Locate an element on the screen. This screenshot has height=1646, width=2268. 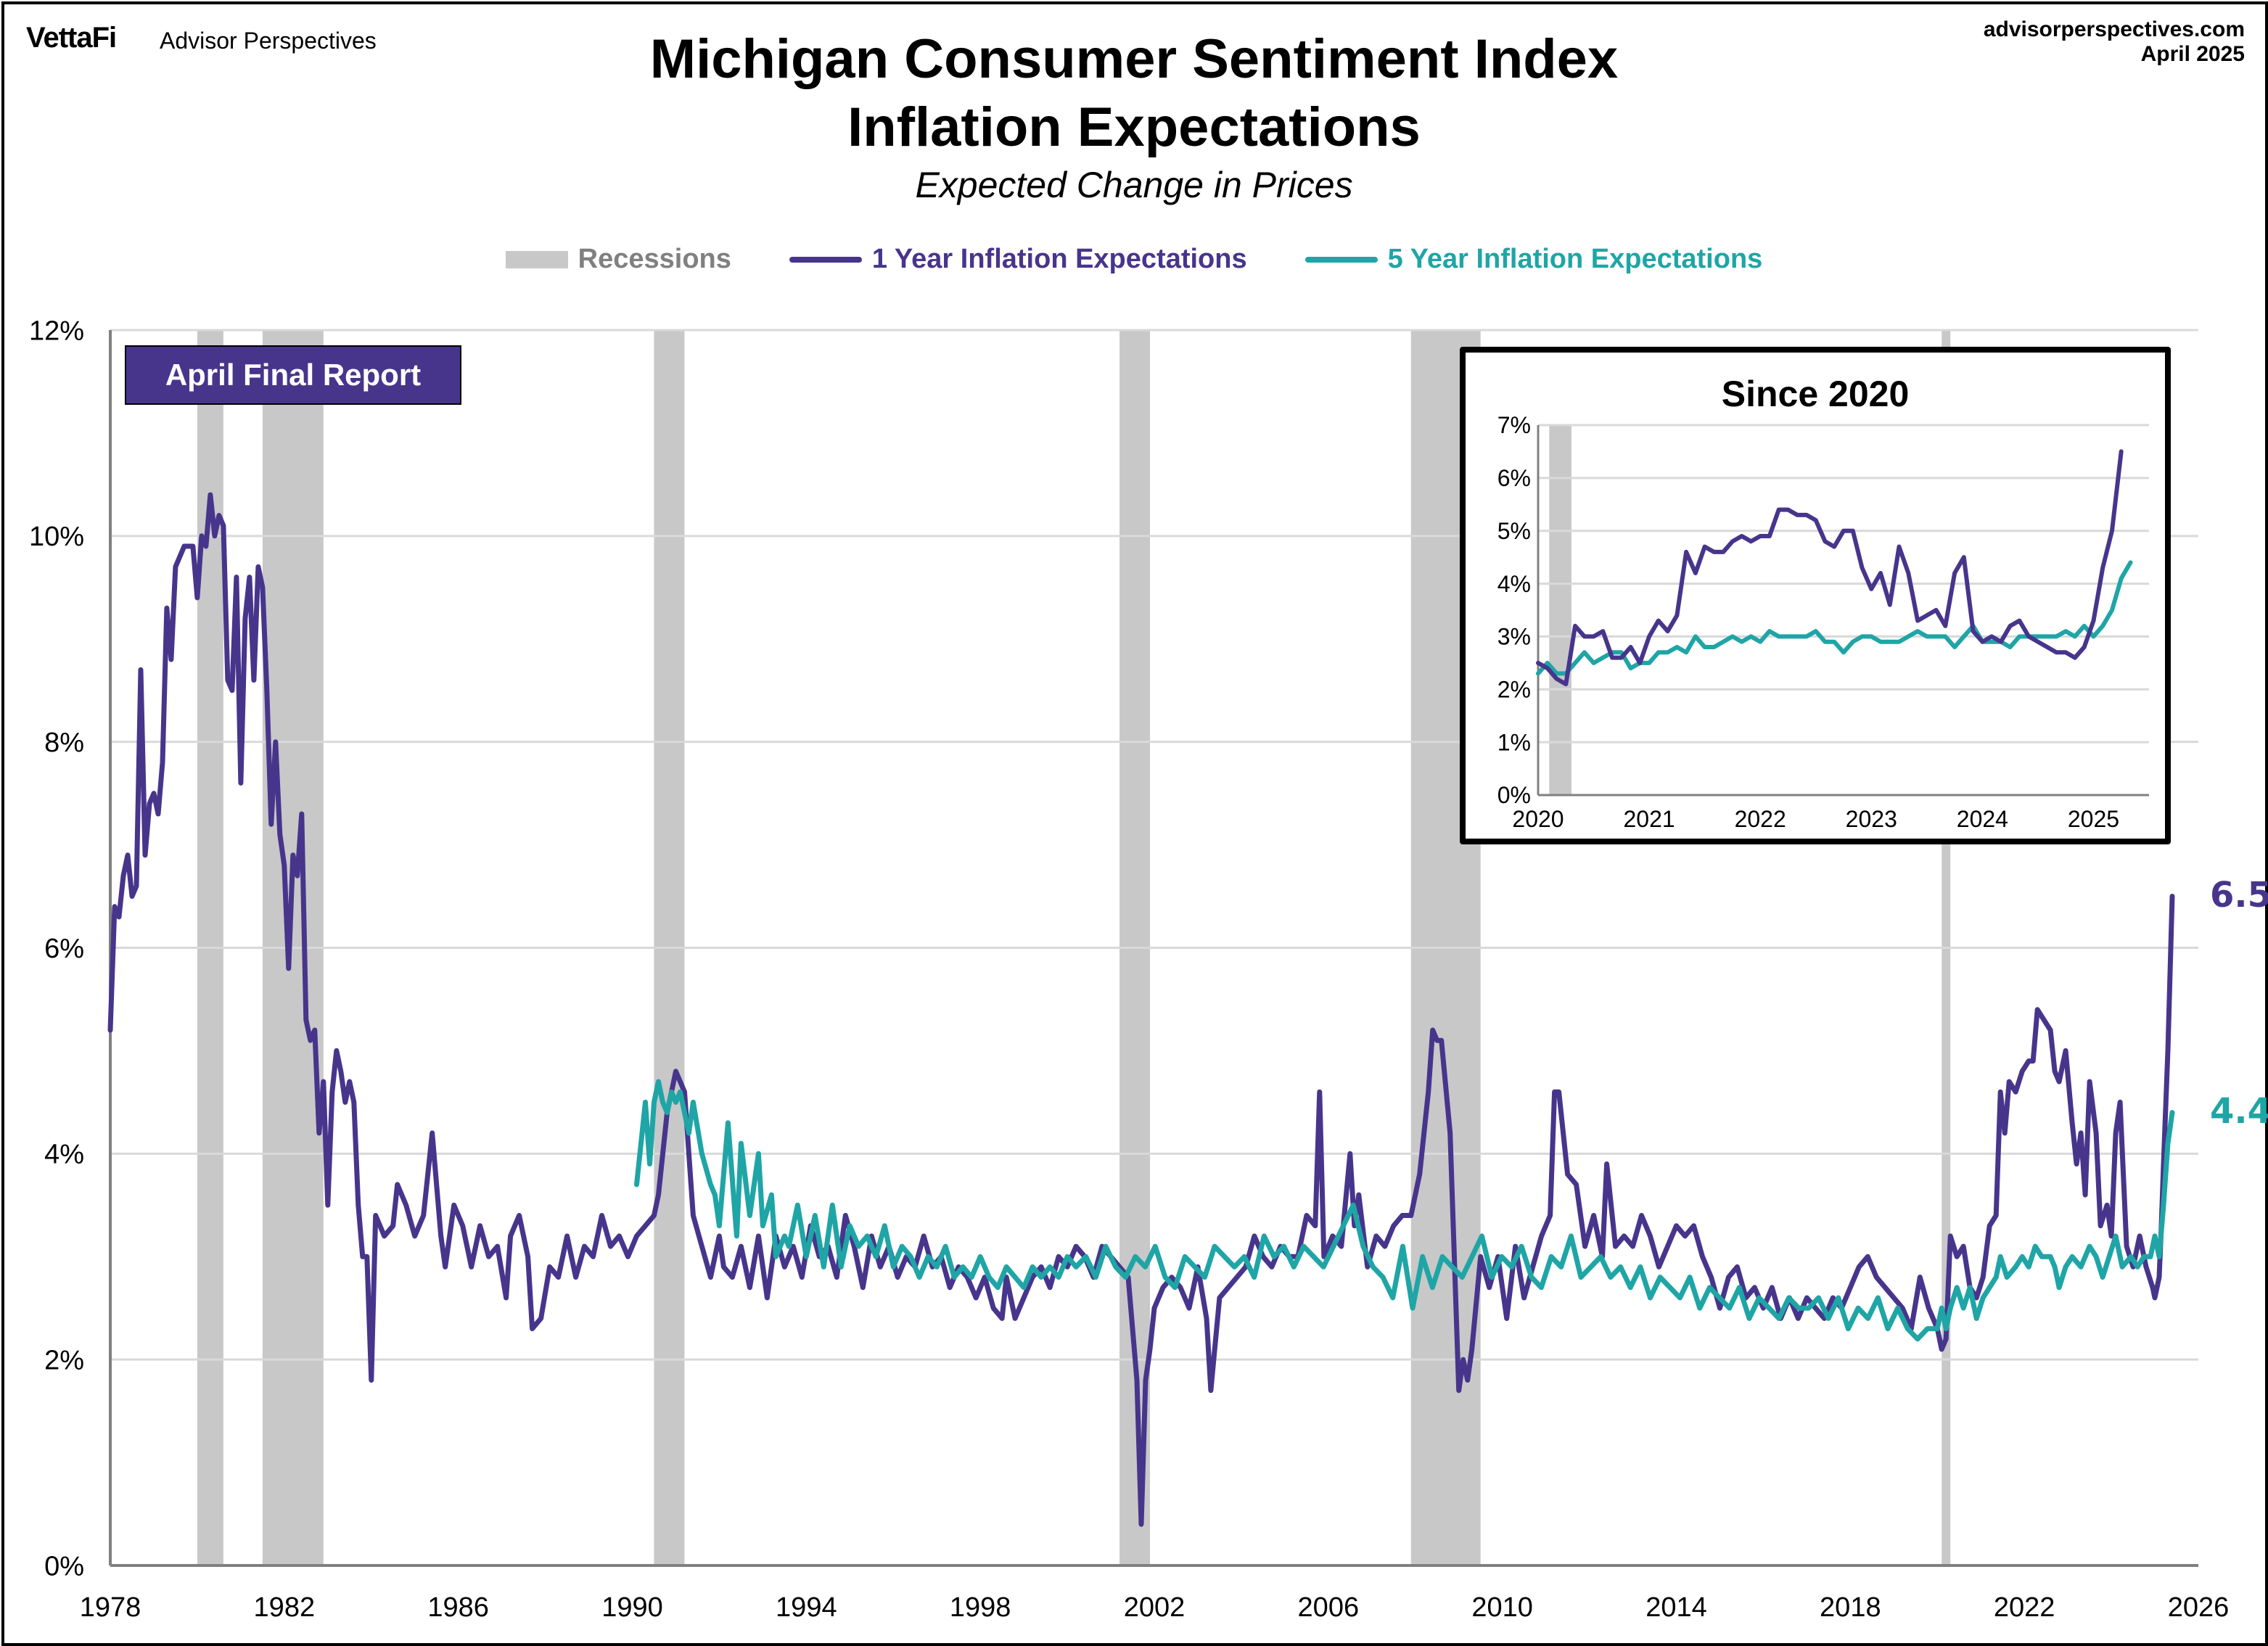
y-tick-label: 12% is located at coordinates (57, 331).